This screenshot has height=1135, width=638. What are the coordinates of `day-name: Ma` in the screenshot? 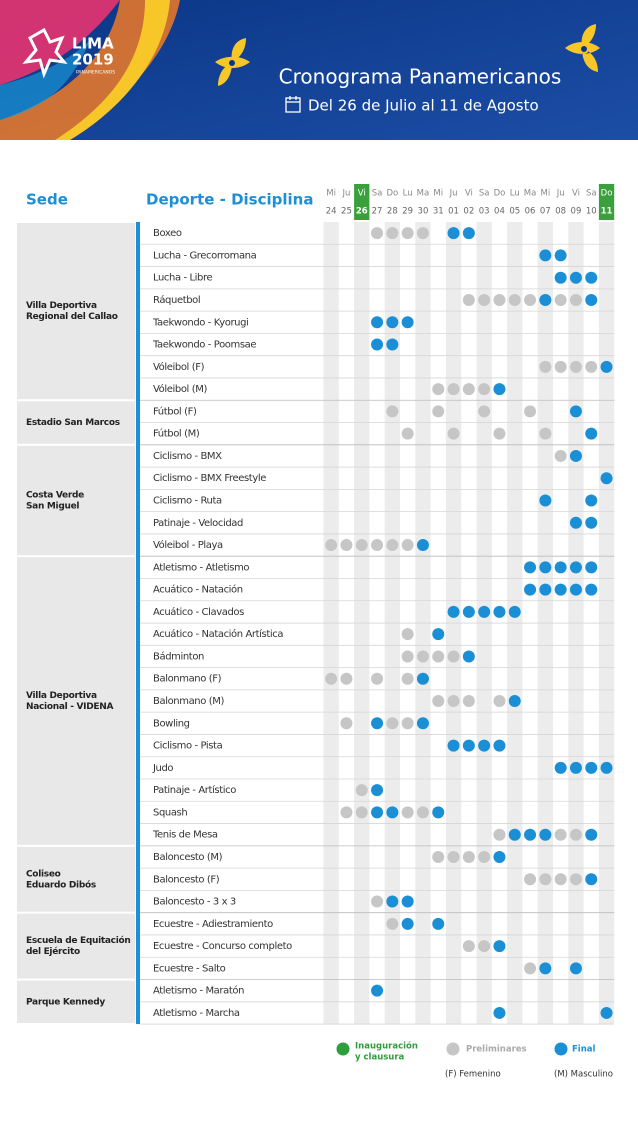 It's located at (423, 194).